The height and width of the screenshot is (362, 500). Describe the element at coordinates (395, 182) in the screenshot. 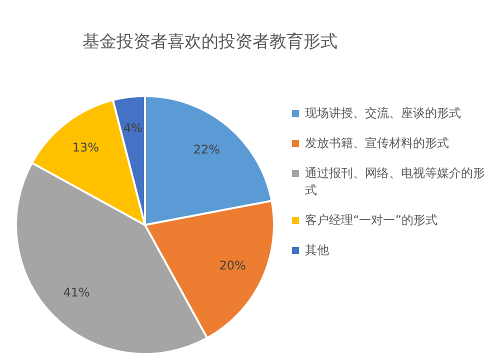

I see `legend-label: 通过报刊、网络、电视等媒介的形式` at that location.